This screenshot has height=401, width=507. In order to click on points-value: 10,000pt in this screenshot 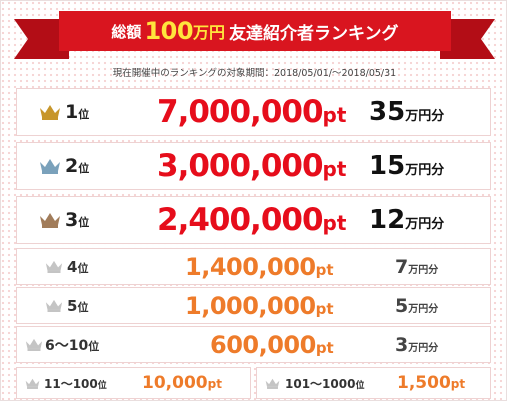, I will do `click(182, 383)`.